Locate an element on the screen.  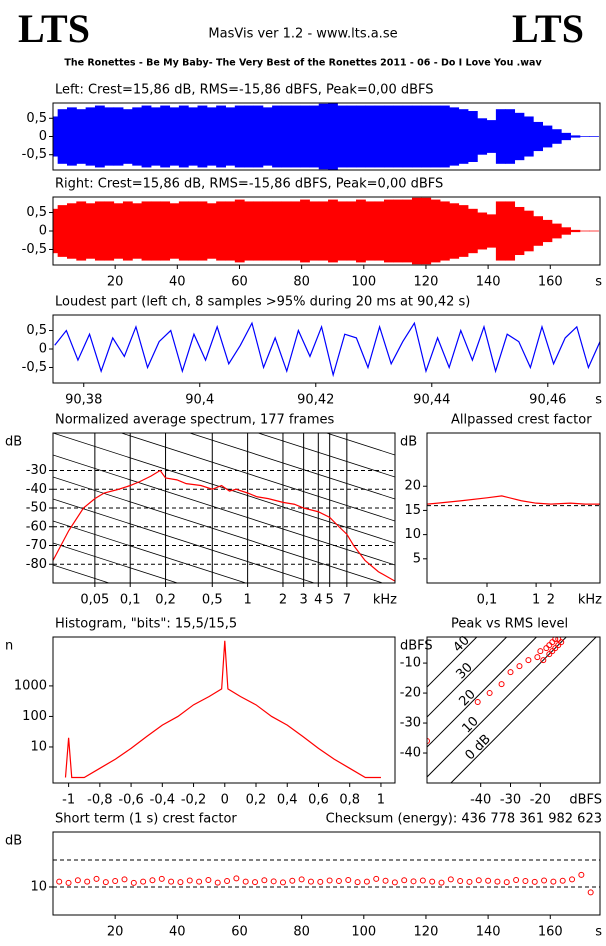
x-tick-label: 90,46 is located at coordinates (547, 400).